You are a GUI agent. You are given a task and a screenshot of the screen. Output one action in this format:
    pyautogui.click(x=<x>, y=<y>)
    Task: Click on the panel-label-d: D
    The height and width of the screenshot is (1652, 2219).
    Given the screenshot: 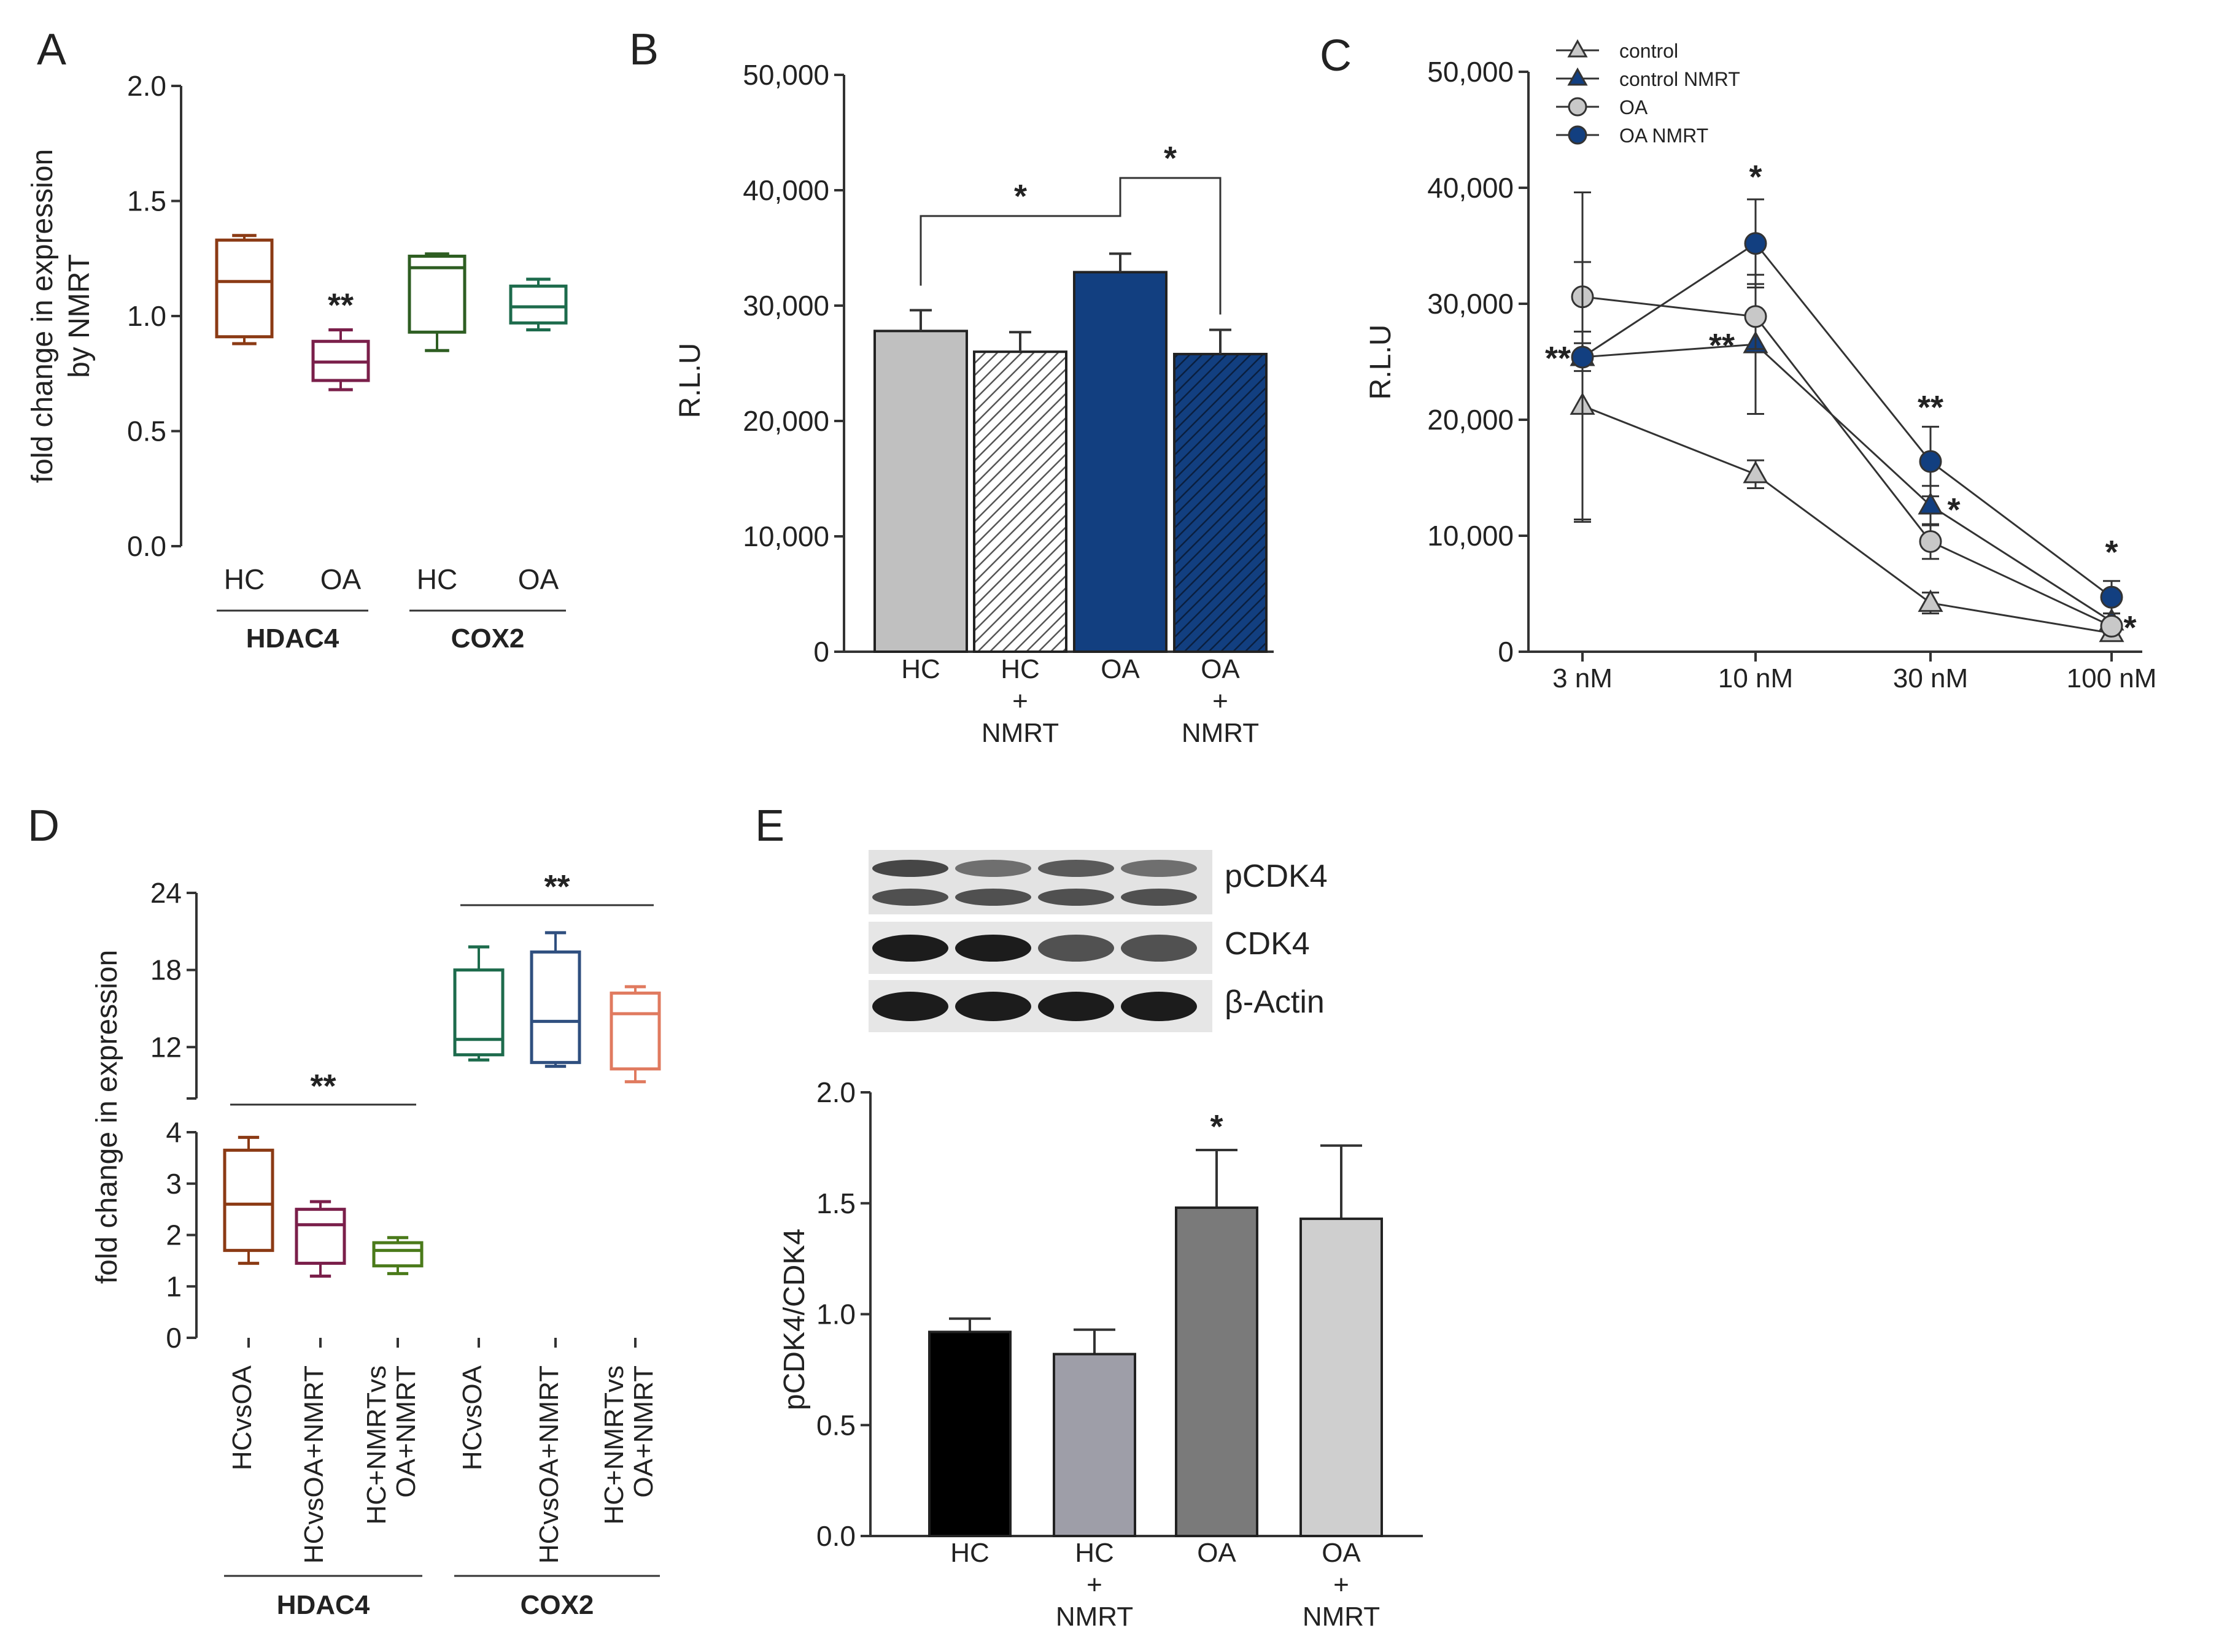 What is the action you would take?
    pyautogui.click(x=44, y=826)
    